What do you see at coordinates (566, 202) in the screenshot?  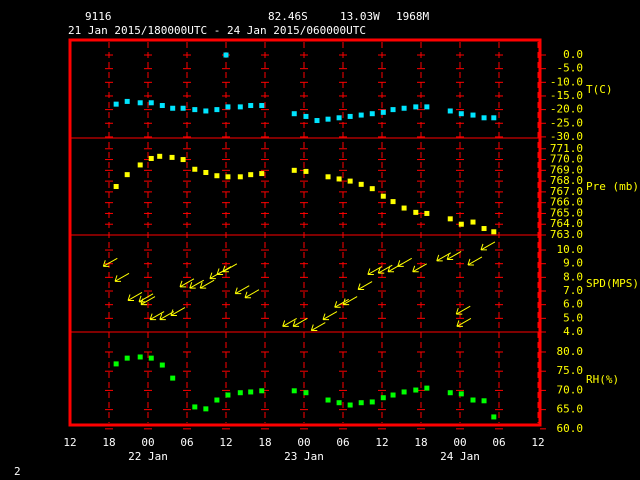 I see `y-tick-label: 766.0` at bounding box center [566, 202].